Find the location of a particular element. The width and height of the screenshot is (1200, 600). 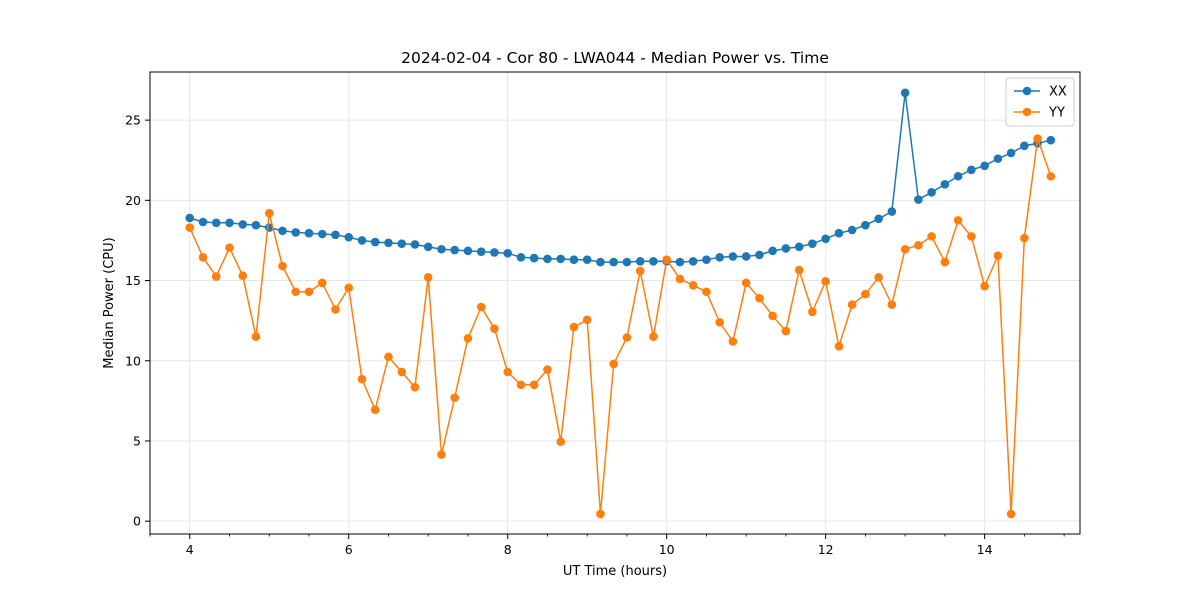

x-tick-label: 6 is located at coordinates (349, 549).